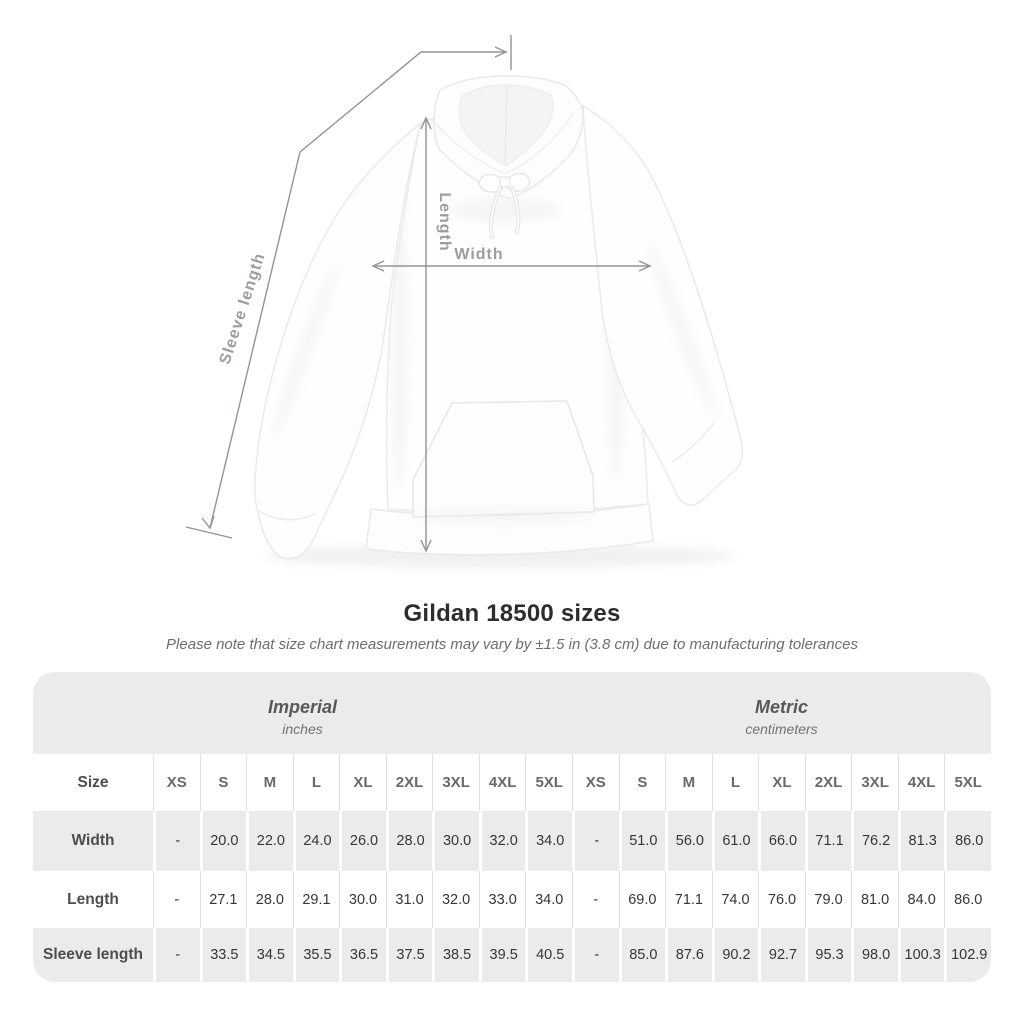 The height and width of the screenshot is (1024, 1024). Describe the element at coordinates (642, 782) in the screenshot. I see `col-header-metric-s: S` at that location.